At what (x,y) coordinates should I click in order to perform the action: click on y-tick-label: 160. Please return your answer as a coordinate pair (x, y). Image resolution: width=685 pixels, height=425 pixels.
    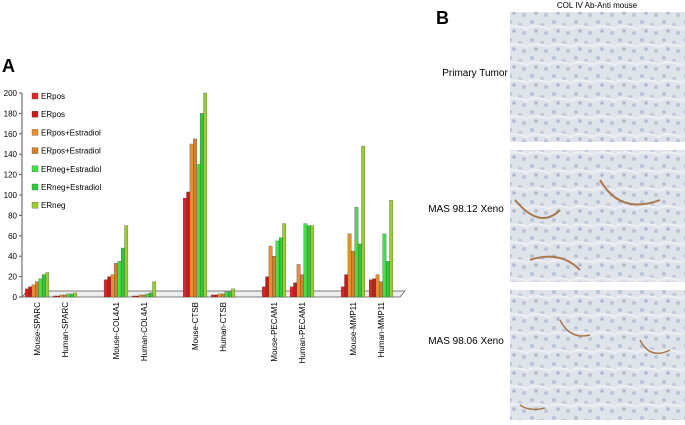
    Looking at the image, I should click on (11, 134).